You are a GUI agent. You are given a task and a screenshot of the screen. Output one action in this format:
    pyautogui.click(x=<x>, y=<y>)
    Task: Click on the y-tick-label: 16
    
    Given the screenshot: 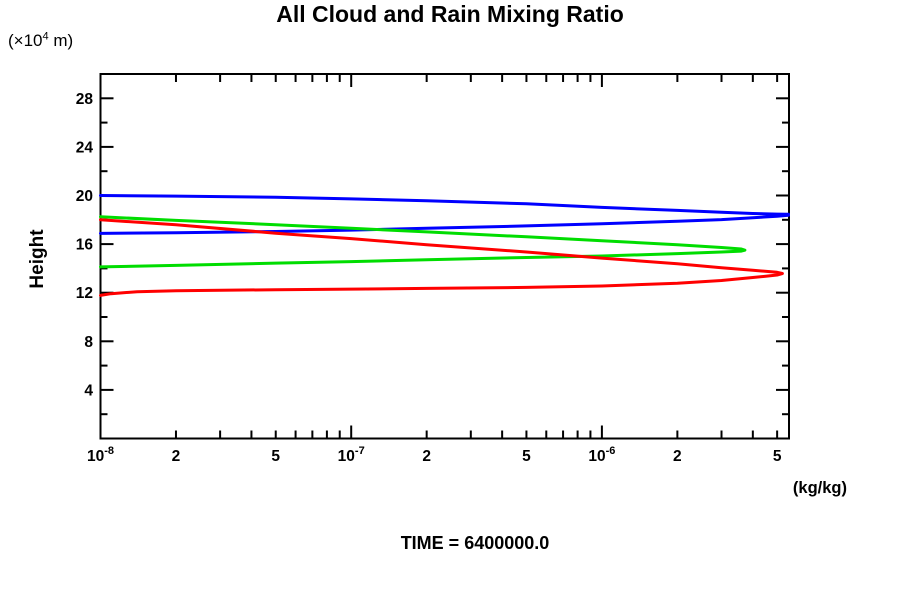 What is the action you would take?
    pyautogui.click(x=85, y=245)
    